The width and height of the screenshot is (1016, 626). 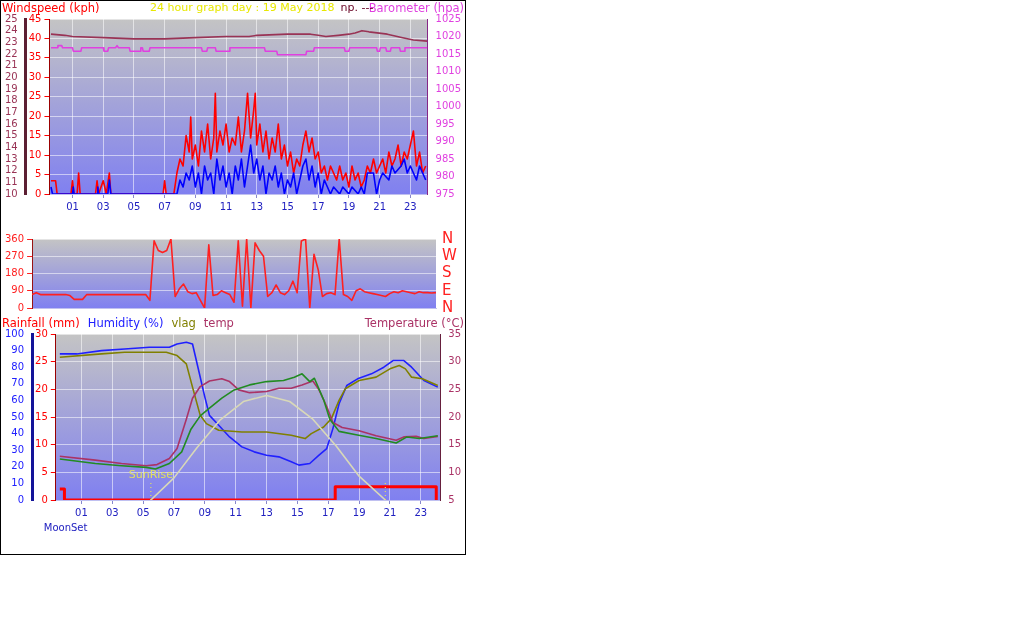 I want to click on y3-tick-label: 14, so click(x=11, y=146).